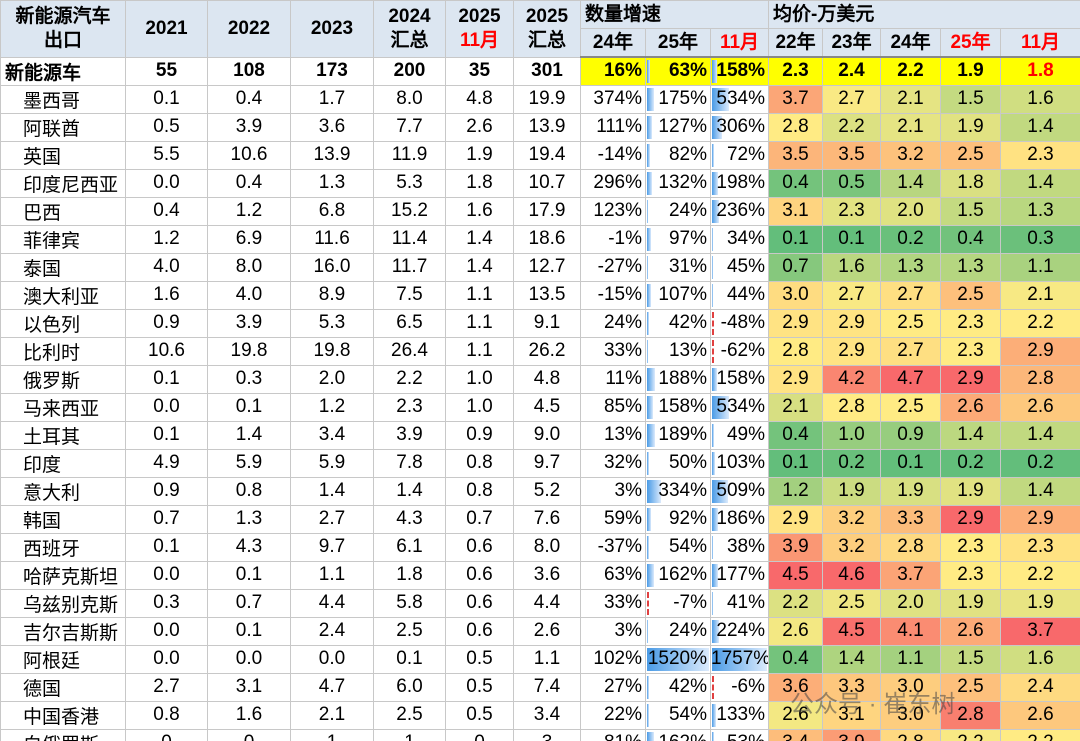  What do you see at coordinates (617, 182) in the screenshot?
I see `growth-label: 296%` at bounding box center [617, 182].